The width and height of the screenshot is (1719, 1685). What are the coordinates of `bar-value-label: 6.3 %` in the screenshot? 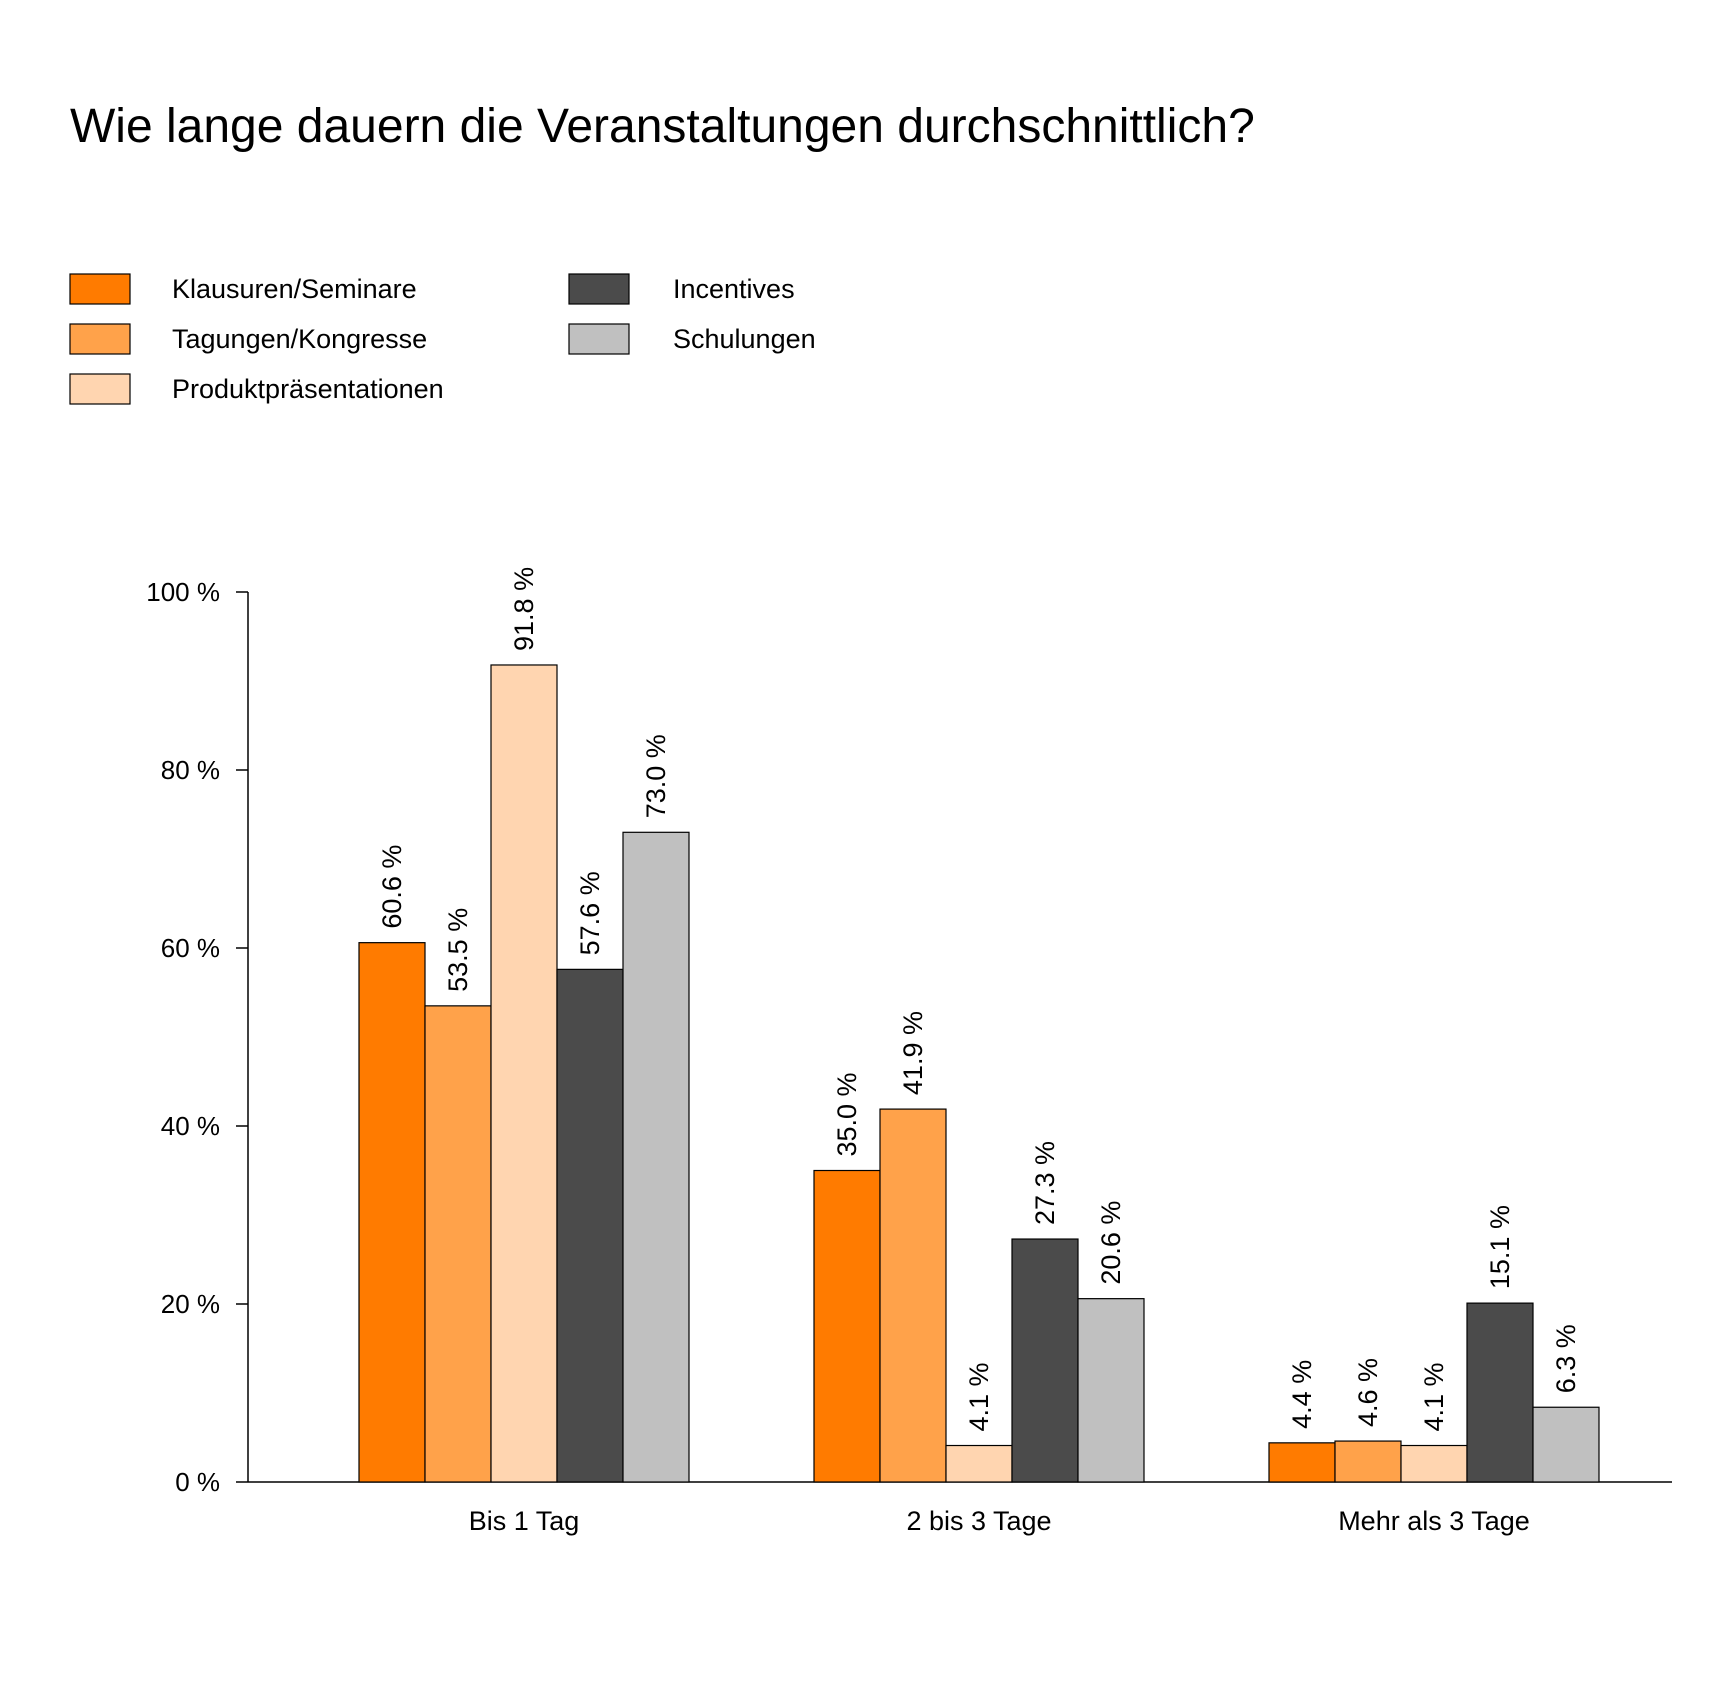 It's located at (1566, 1358).